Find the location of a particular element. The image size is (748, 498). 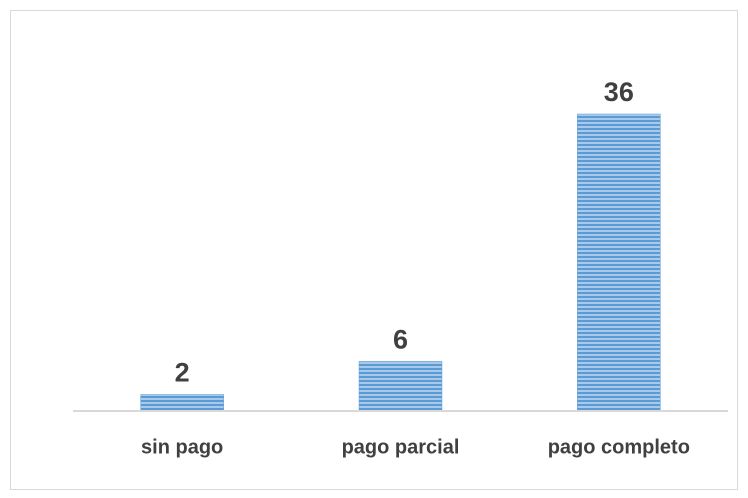

data-label: 2 is located at coordinates (182, 373).